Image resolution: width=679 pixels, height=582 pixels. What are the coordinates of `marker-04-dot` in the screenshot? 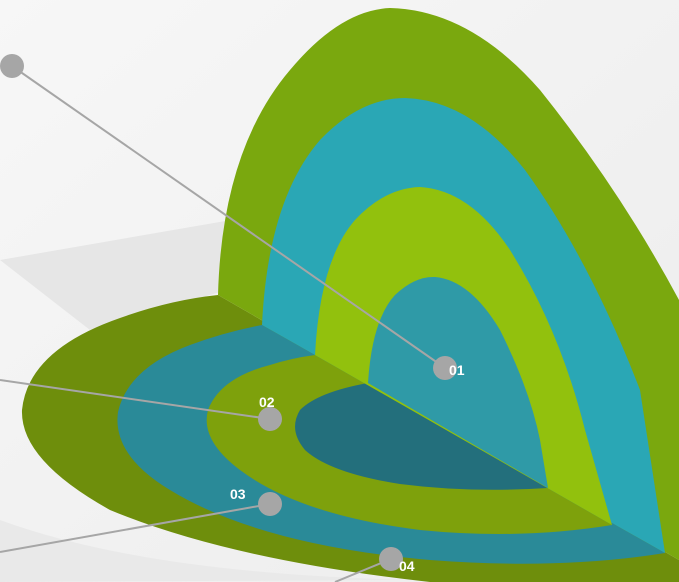 It's located at (391, 559).